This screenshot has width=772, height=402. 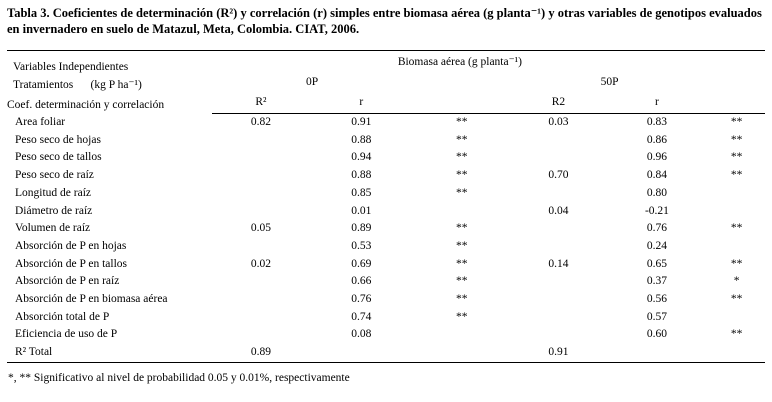 What do you see at coordinates (386, 282) in the screenshot?
I see `table-row: Absorción de P en raíz 0.66 ** 0.37 *` at bounding box center [386, 282].